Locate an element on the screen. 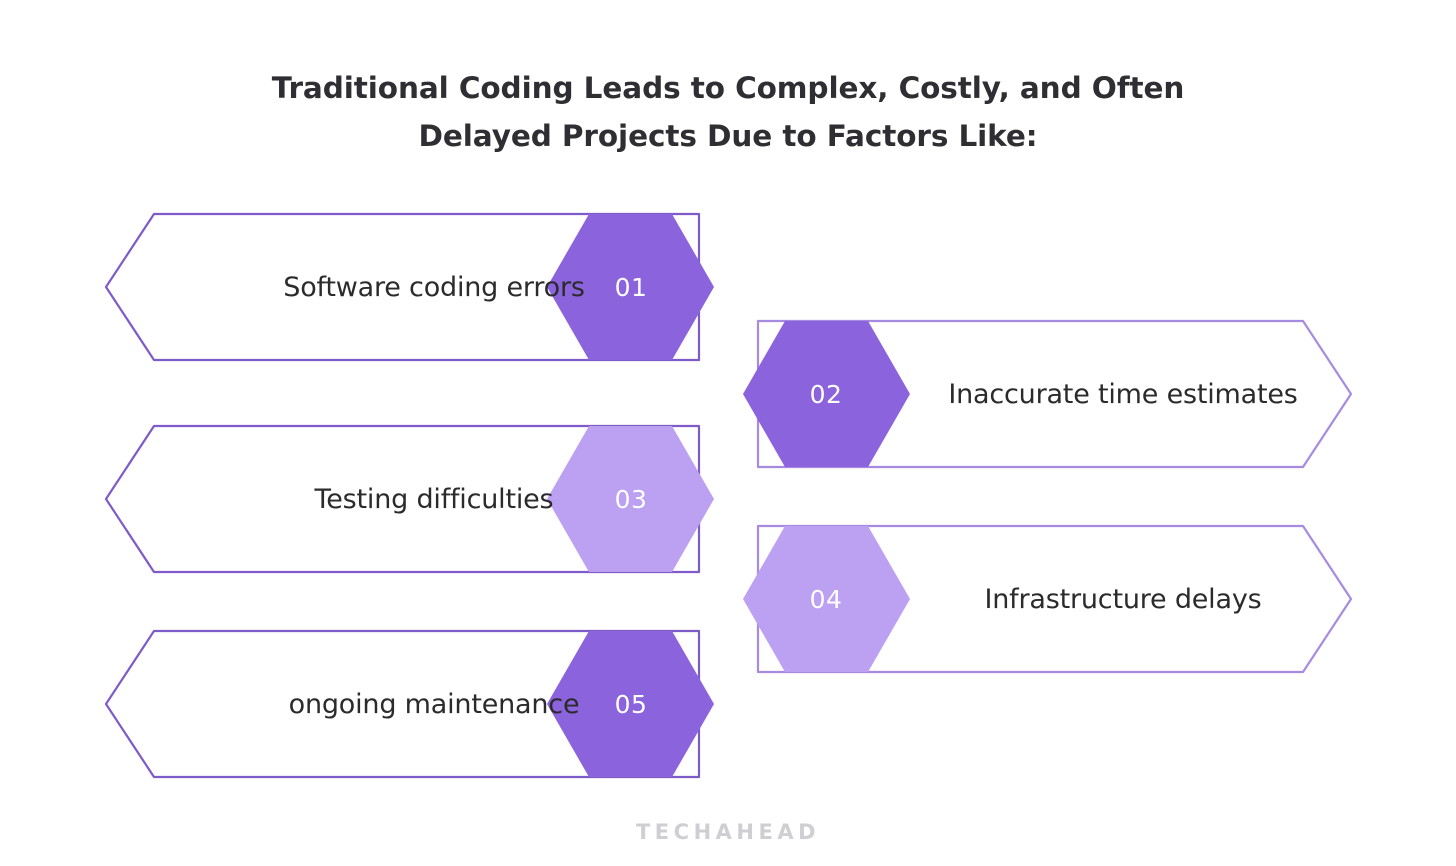 This screenshot has width=1456, height=866. item-05: ongoing maintenance 05 is located at coordinates (410, 704).